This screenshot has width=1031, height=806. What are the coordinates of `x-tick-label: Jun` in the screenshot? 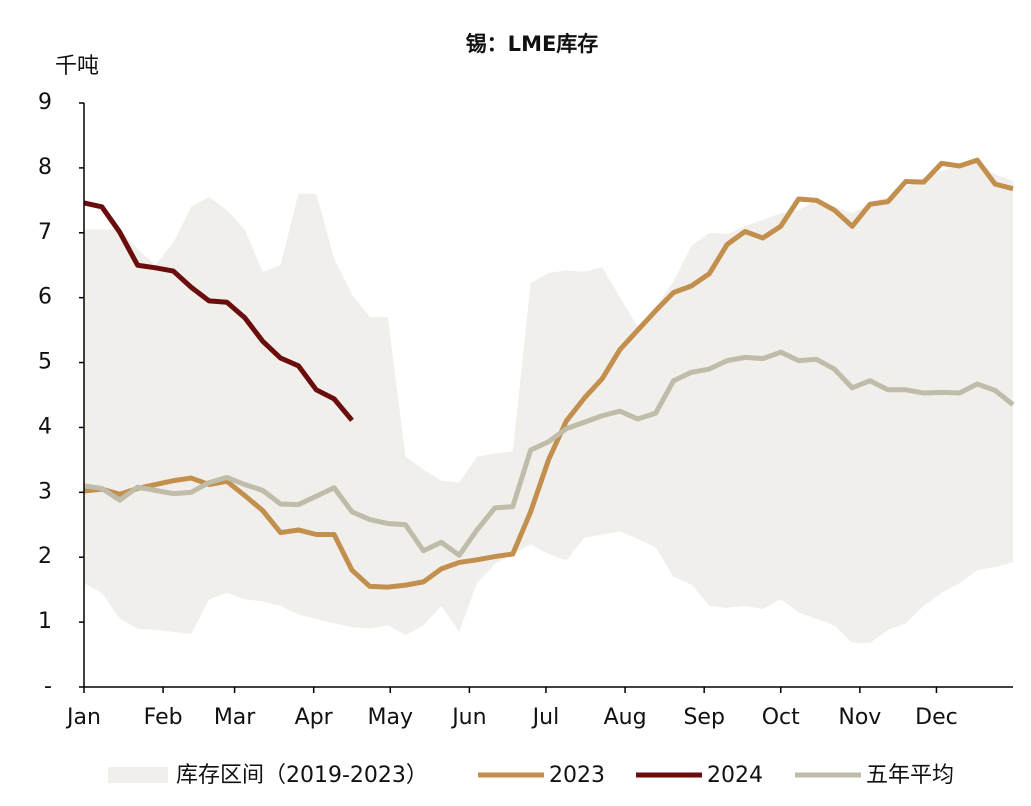 It's located at (468, 717).